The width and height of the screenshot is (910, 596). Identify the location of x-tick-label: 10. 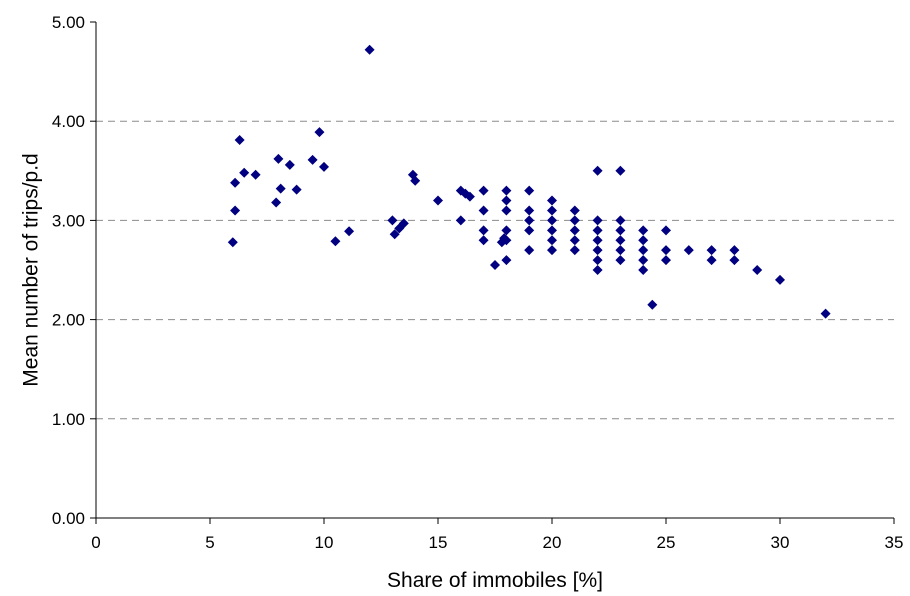
(324, 542).